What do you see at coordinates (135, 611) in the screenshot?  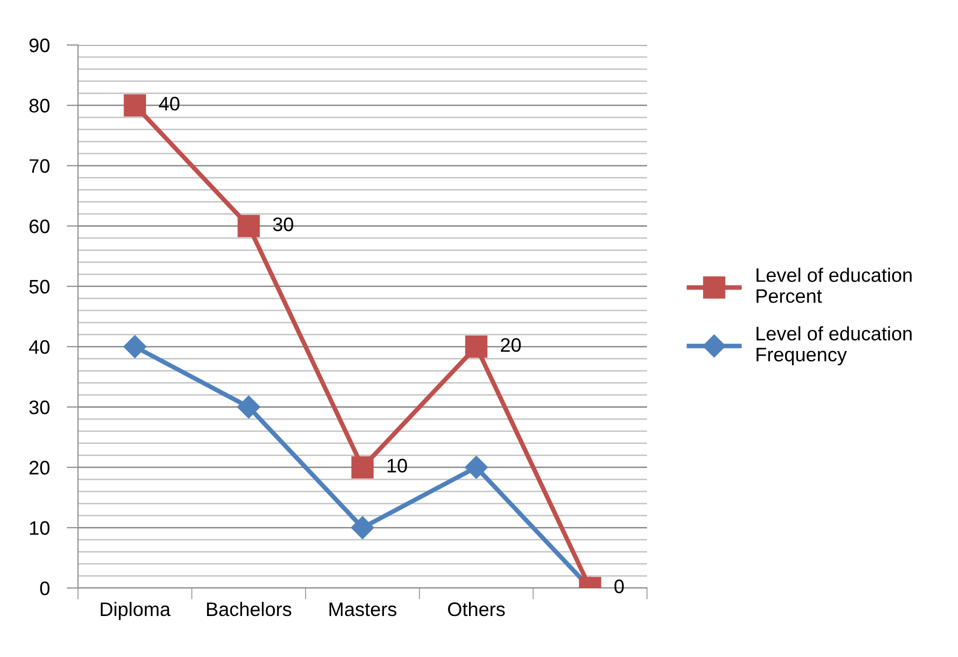 I see `x-tick-label: Diploma` at bounding box center [135, 611].